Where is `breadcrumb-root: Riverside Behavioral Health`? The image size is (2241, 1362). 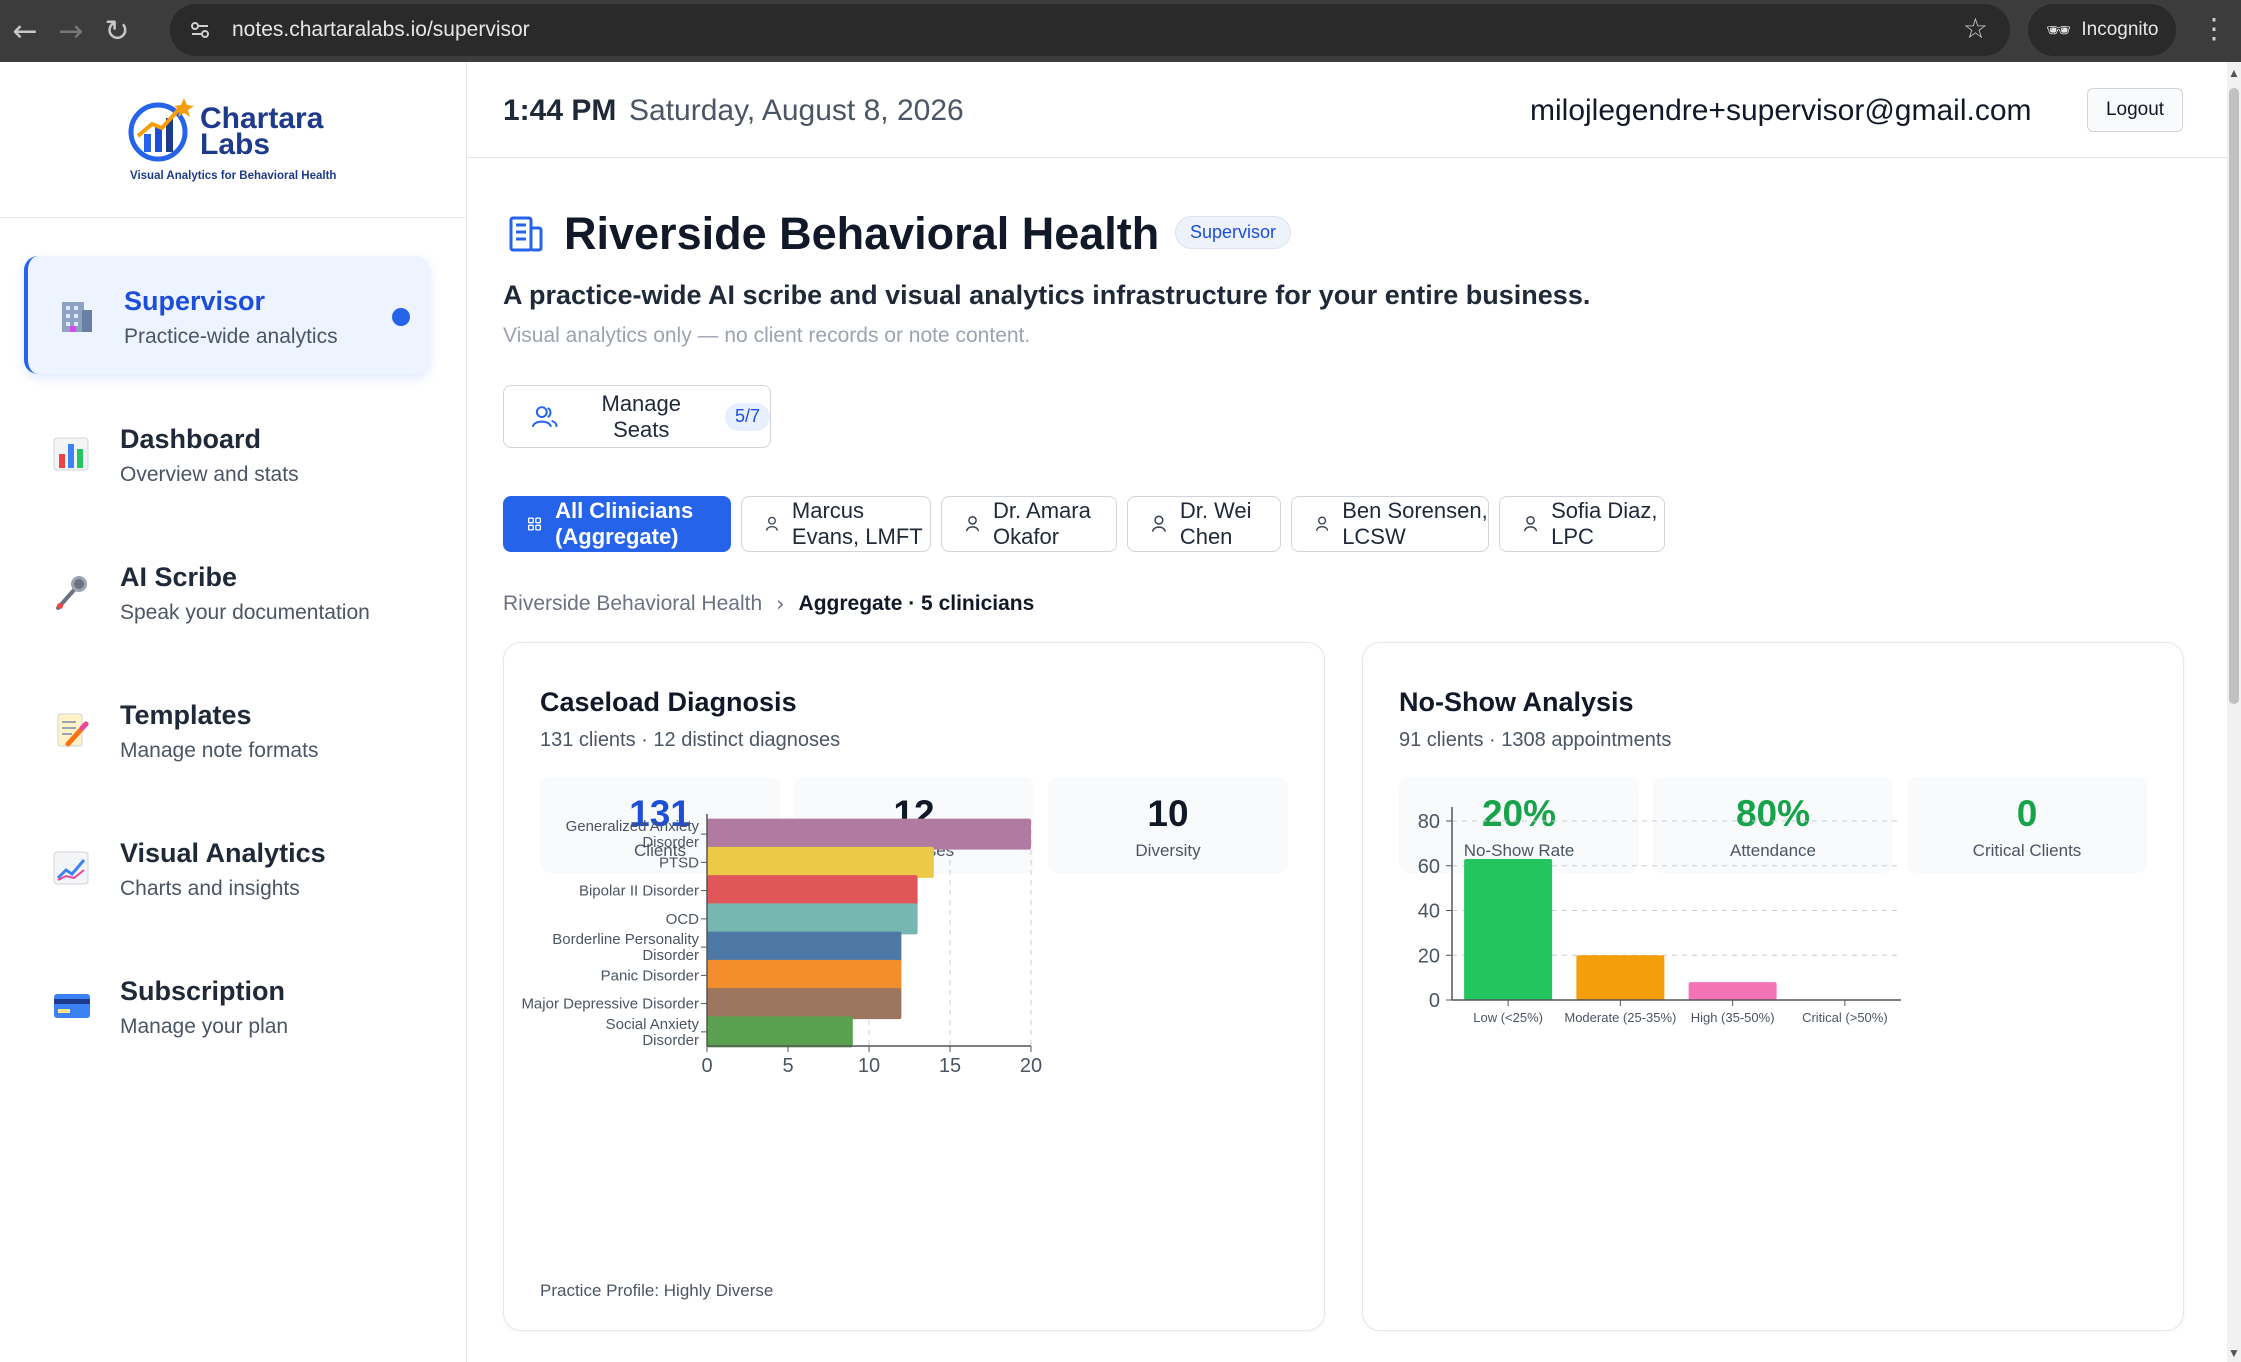 breadcrumb-root: Riverside Behavioral Health is located at coordinates (633, 603).